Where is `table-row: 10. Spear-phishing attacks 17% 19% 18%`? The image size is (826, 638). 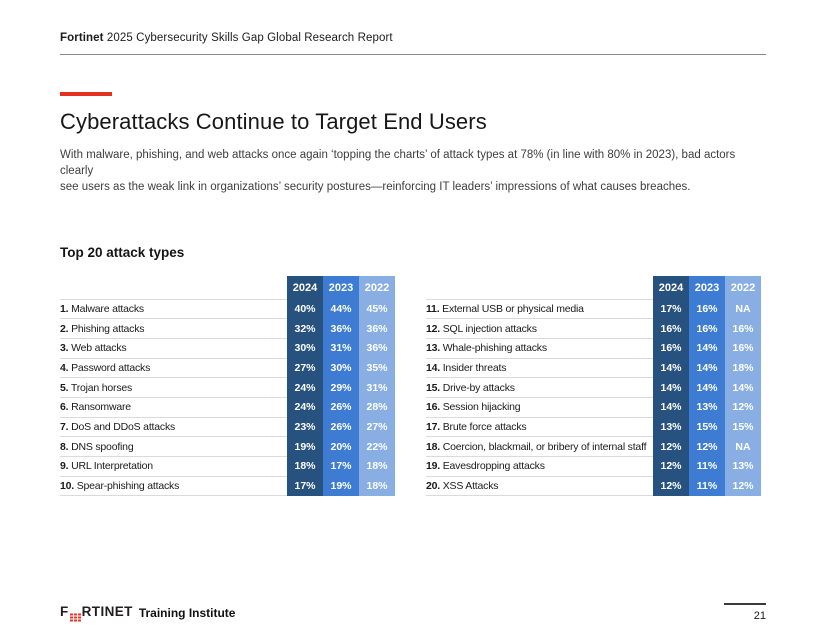
table-row: 10. Spear-phishing attacks 17% 19% 18% is located at coordinates (227, 486).